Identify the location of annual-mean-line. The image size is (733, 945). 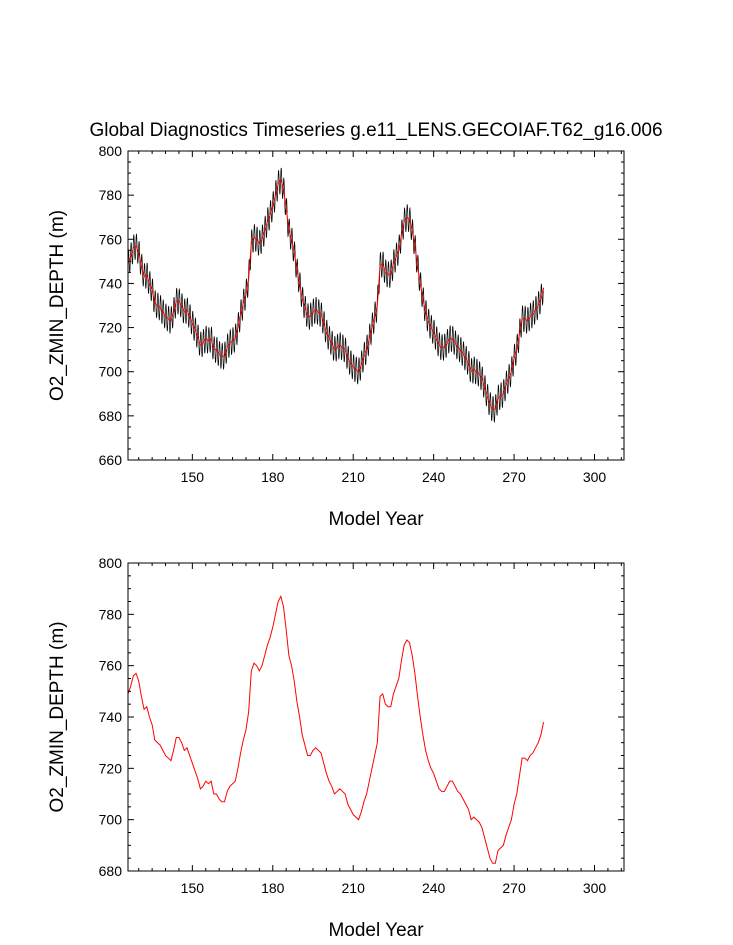
(336, 294).